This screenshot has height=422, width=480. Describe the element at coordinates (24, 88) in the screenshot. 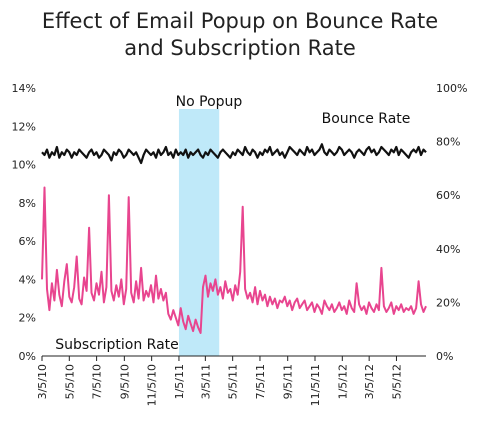

I see `left-tick-label: 14%` at that location.